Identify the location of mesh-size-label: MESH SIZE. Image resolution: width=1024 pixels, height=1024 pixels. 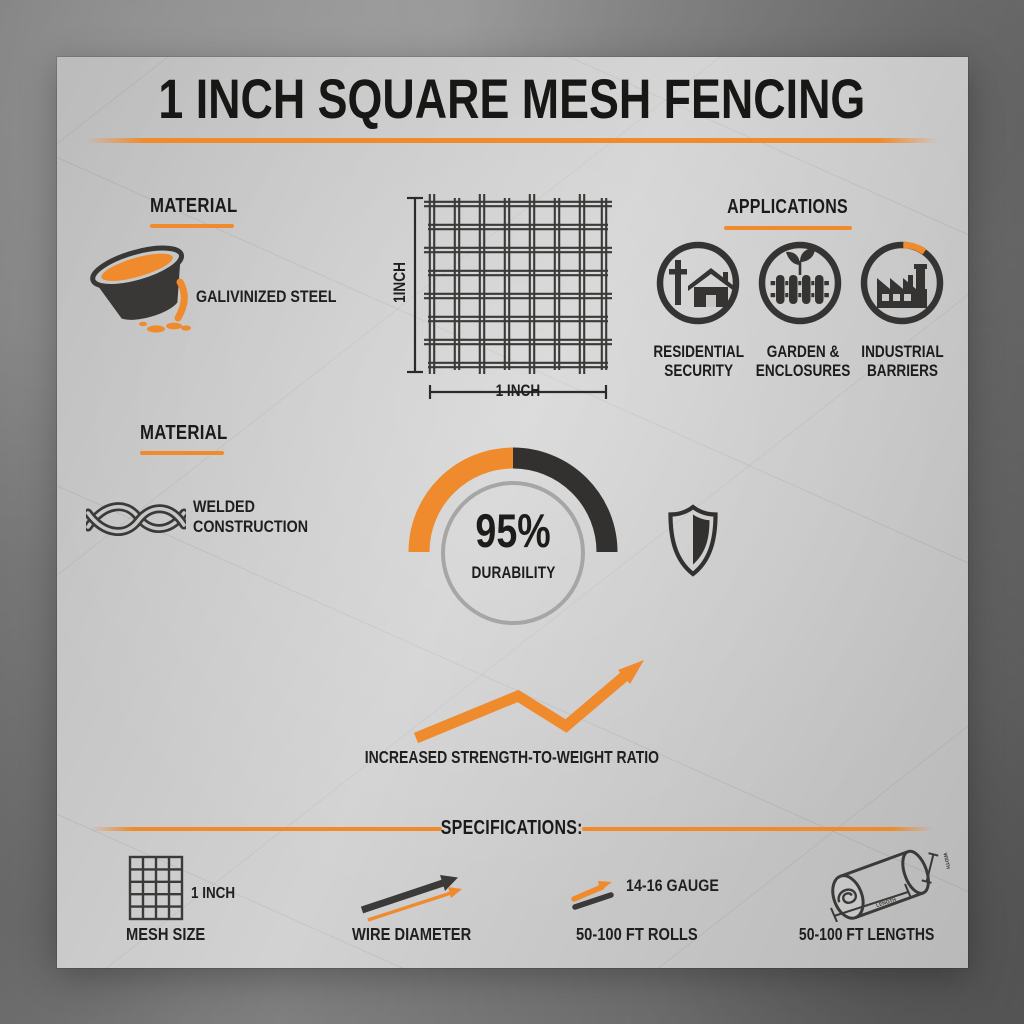
(166, 934).